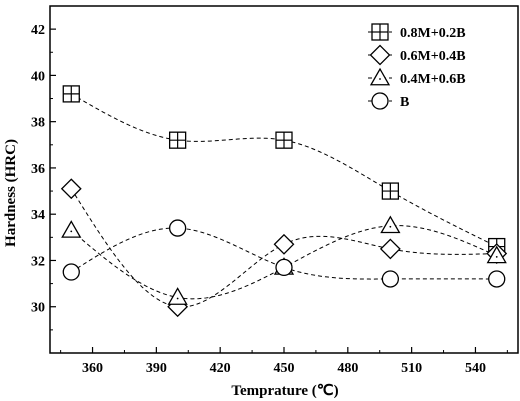  What do you see at coordinates (92, 368) in the screenshot?
I see `x-tick-label: 360` at bounding box center [92, 368].